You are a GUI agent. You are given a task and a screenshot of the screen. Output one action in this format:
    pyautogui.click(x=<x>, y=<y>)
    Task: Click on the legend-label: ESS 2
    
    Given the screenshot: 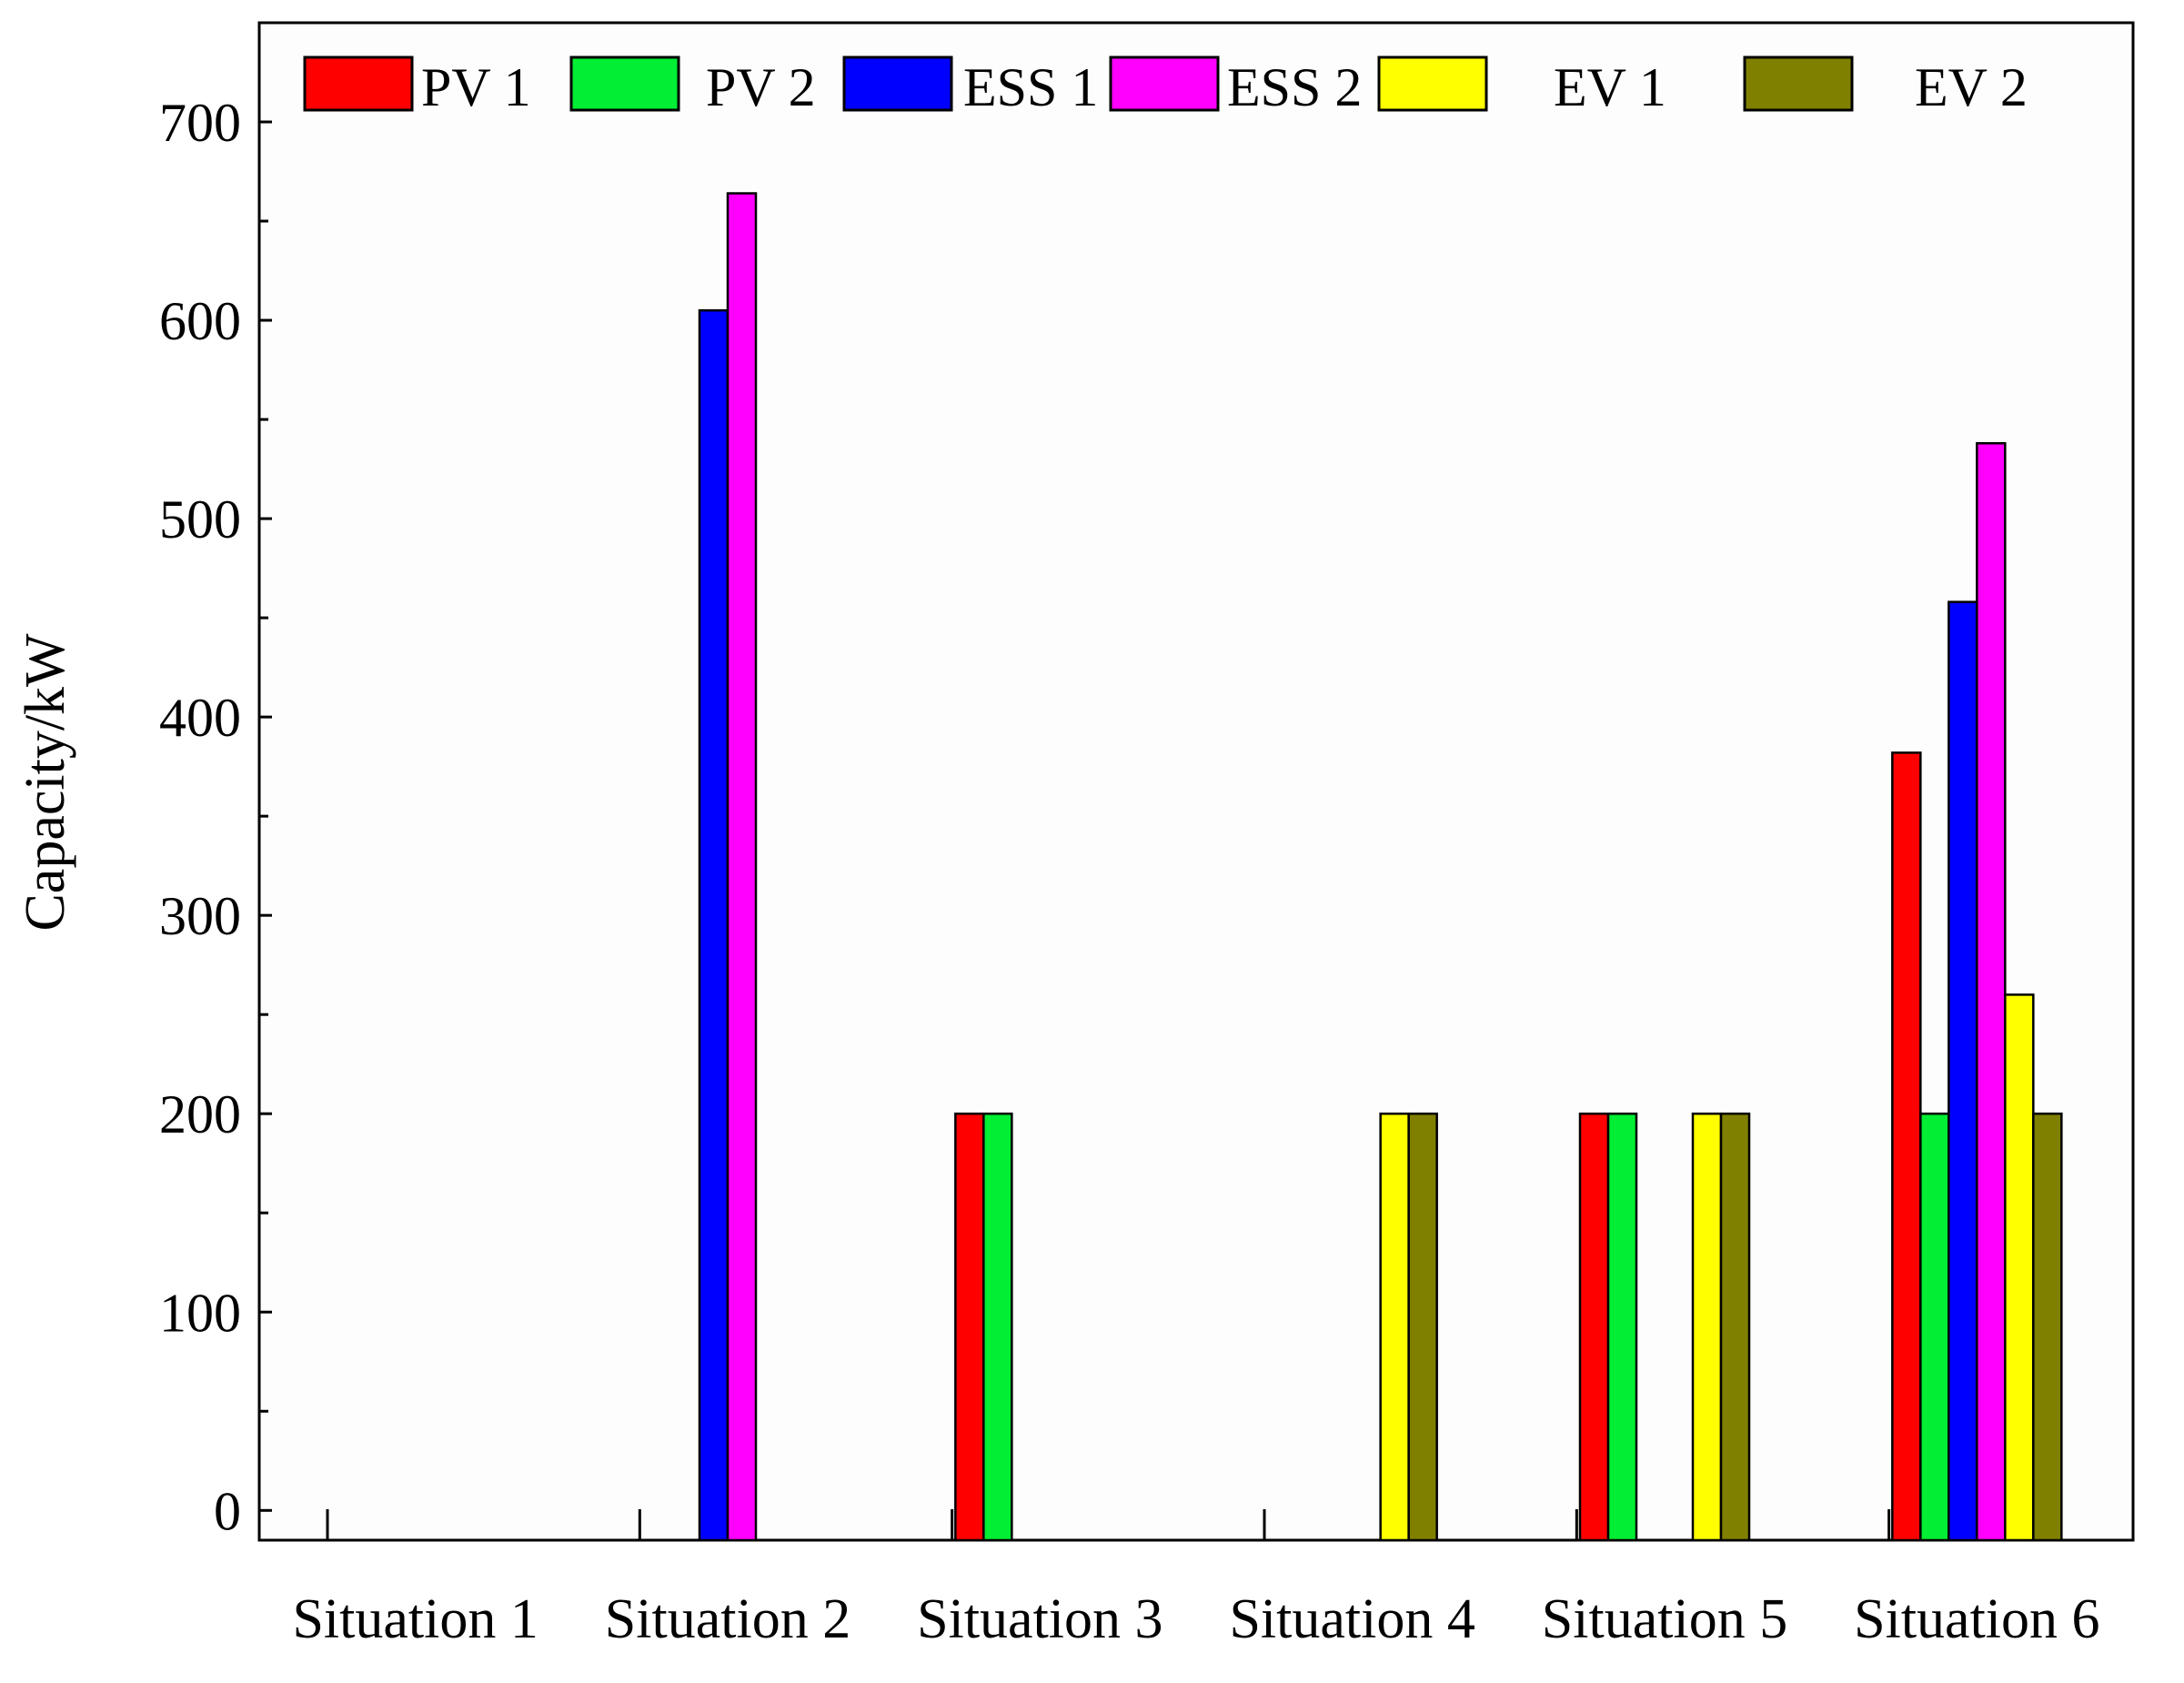 What is the action you would take?
    pyautogui.click(x=1294, y=87)
    